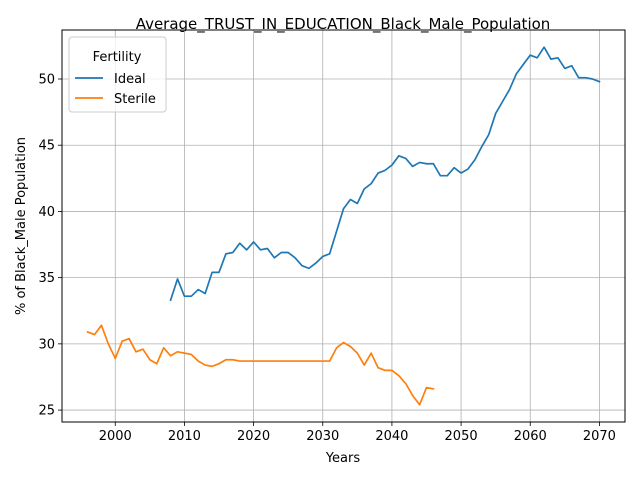 The height and width of the screenshot is (480, 640). I want to click on y-axis-label: % of Black_Male Population, so click(21, 226).